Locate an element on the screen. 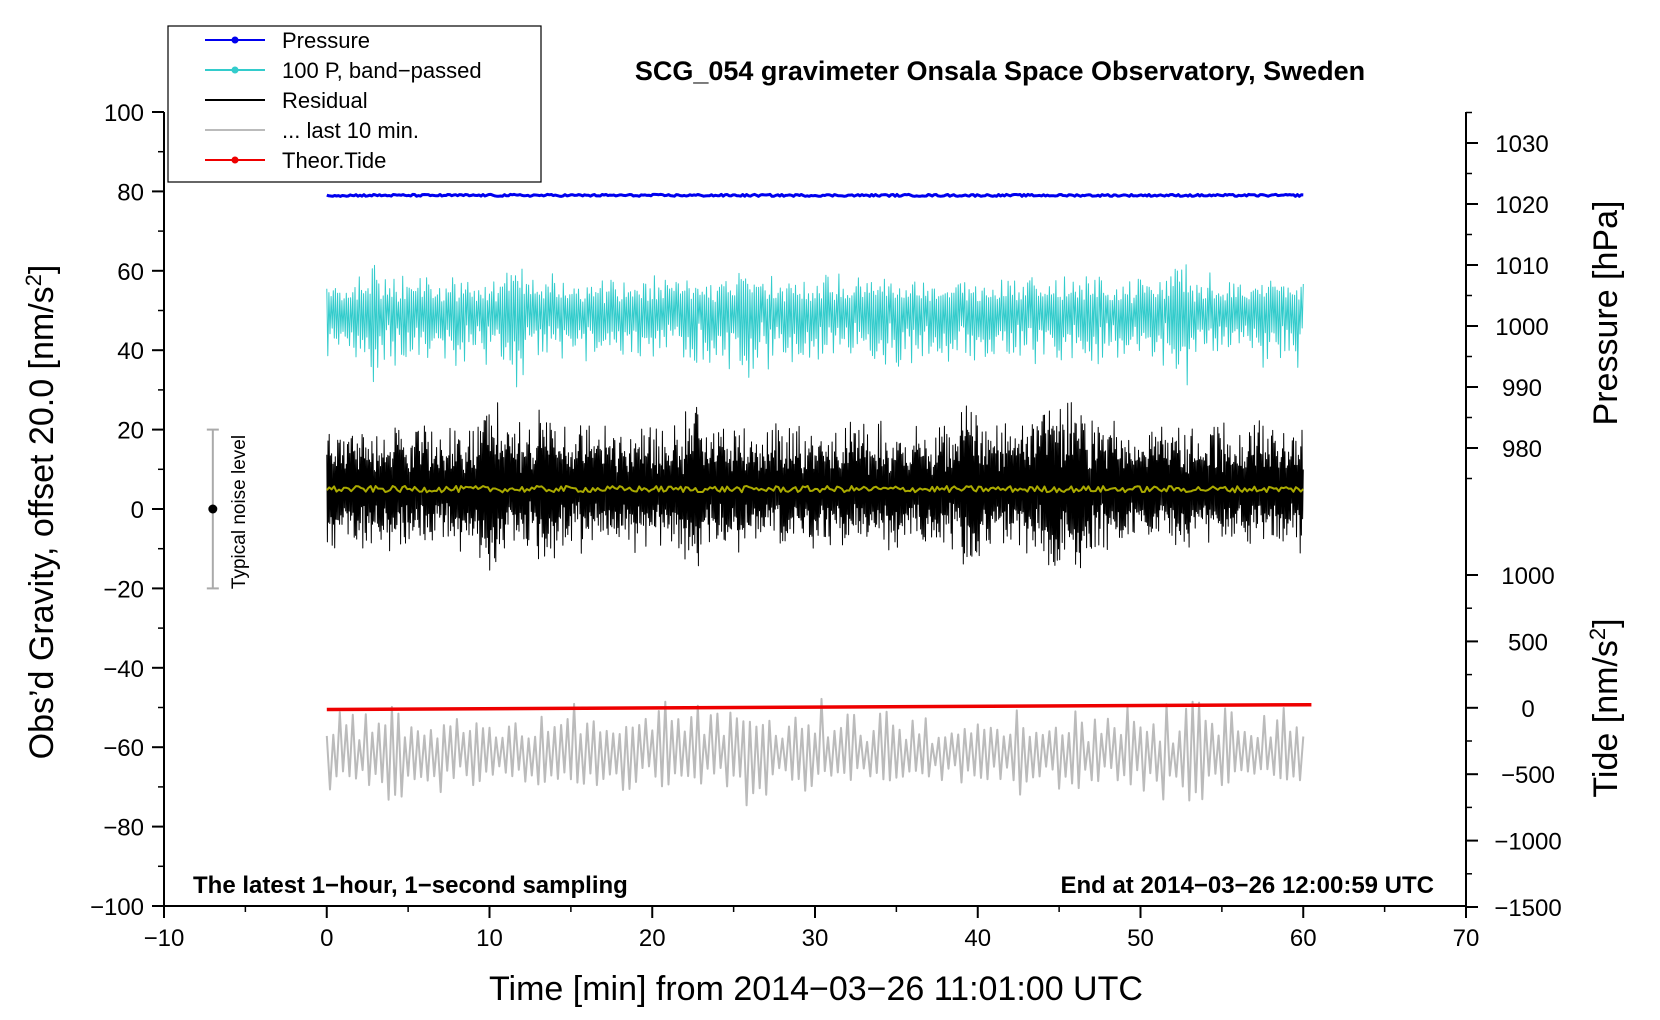  noise-bar is located at coordinates (212, 509).